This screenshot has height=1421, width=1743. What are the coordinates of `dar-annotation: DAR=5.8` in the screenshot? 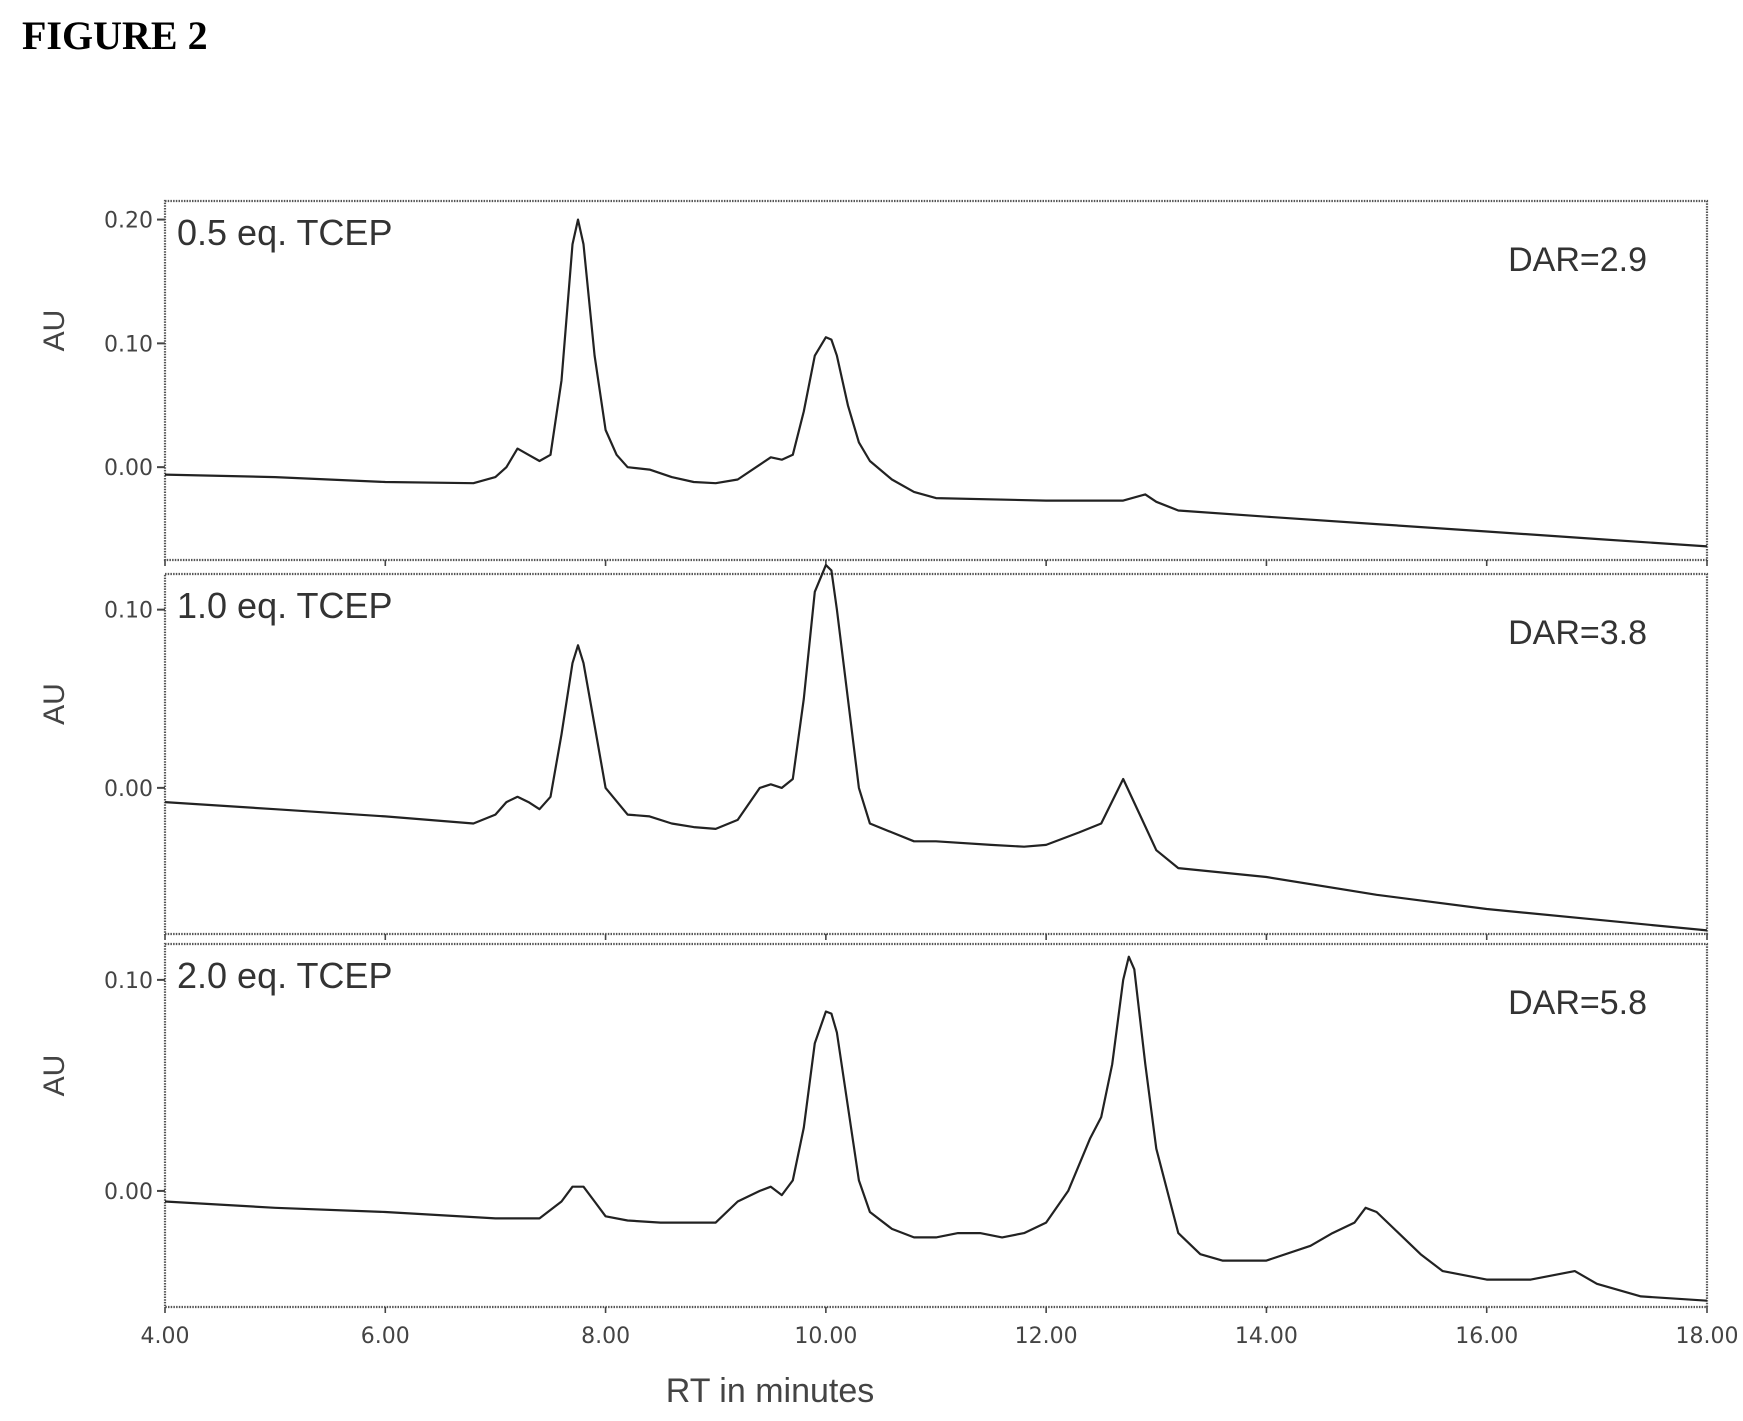 It's located at (1577, 1003).